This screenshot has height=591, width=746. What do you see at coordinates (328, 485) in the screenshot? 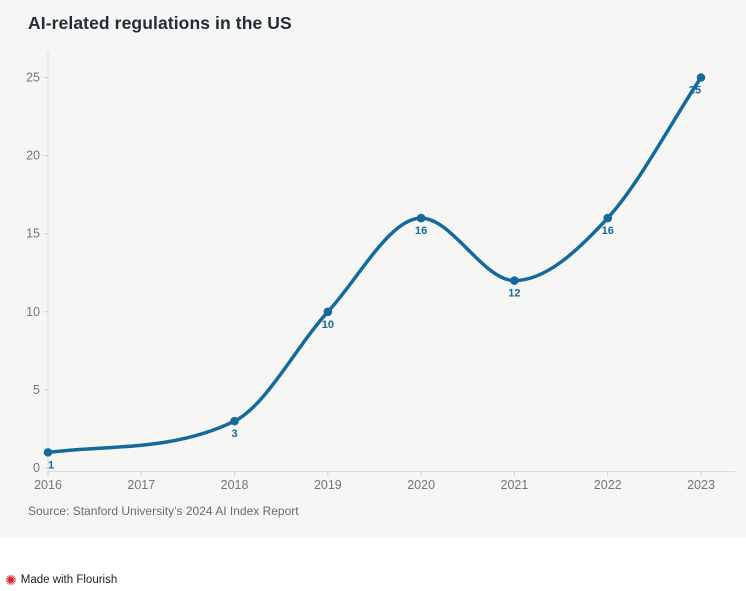
I see `x-axis-tick-label: 2019` at bounding box center [328, 485].